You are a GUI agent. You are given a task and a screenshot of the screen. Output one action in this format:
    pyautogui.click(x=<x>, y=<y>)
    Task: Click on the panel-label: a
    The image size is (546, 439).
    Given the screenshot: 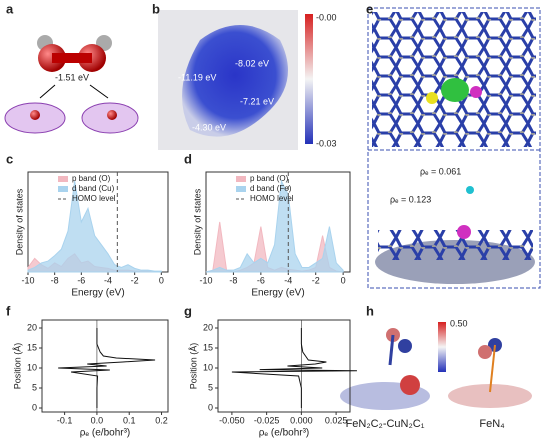 What is the action you would take?
    pyautogui.click(x=10, y=8)
    